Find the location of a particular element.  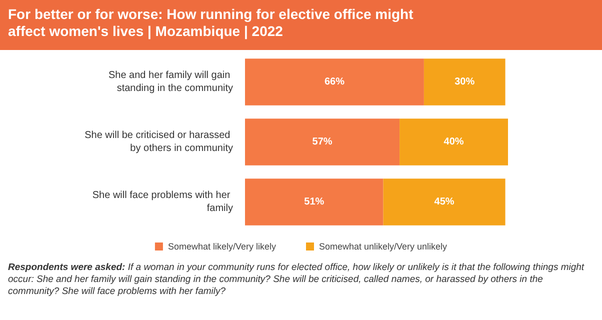

data-label: 57% is located at coordinates (322, 142).